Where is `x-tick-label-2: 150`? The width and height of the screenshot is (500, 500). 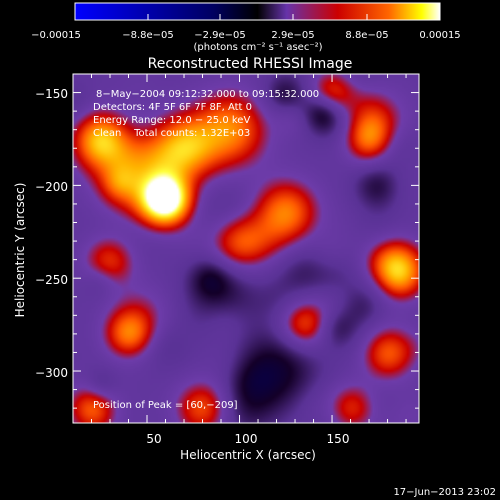
x-tick-label-2: 150 is located at coordinates (338, 439).